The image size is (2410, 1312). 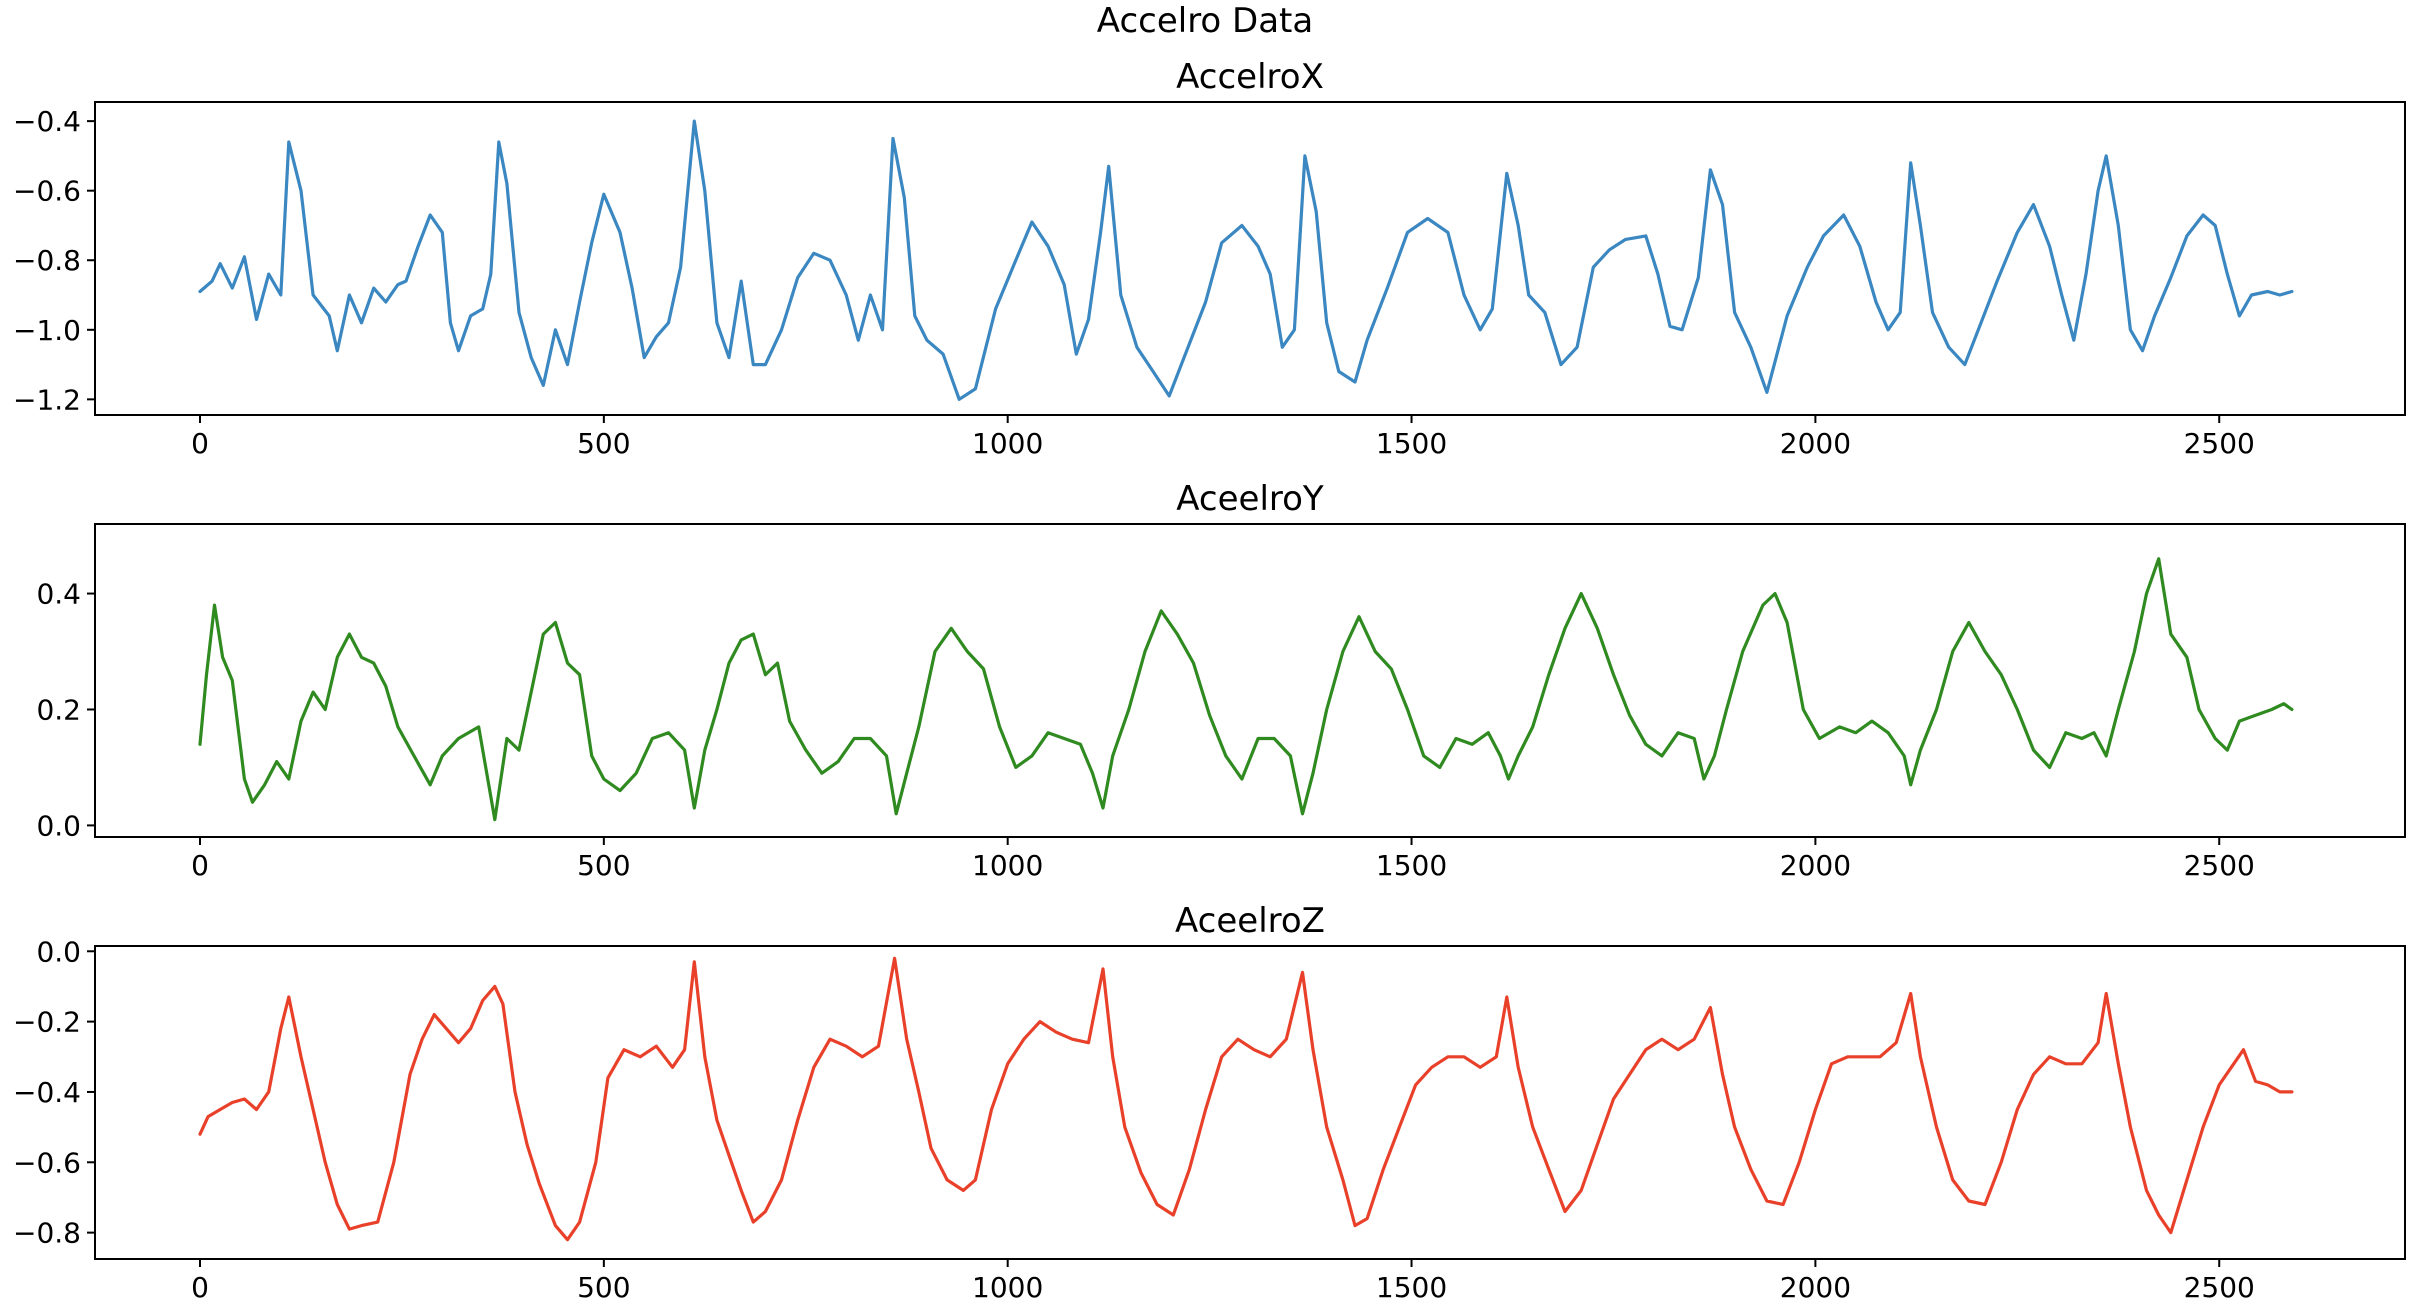 What do you see at coordinates (1250, 77) in the screenshot?
I see `chart-title: AccelroX` at bounding box center [1250, 77].